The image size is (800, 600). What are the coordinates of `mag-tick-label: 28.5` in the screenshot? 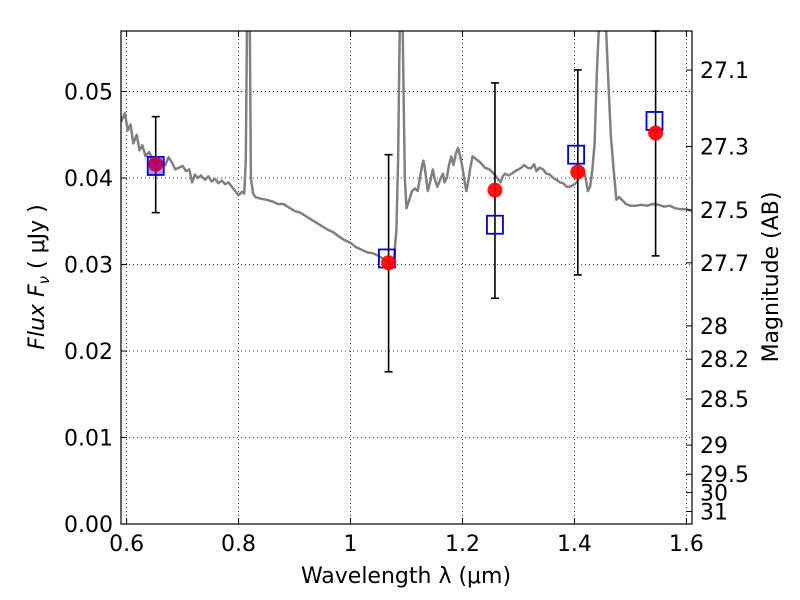 It's located at (724, 400).